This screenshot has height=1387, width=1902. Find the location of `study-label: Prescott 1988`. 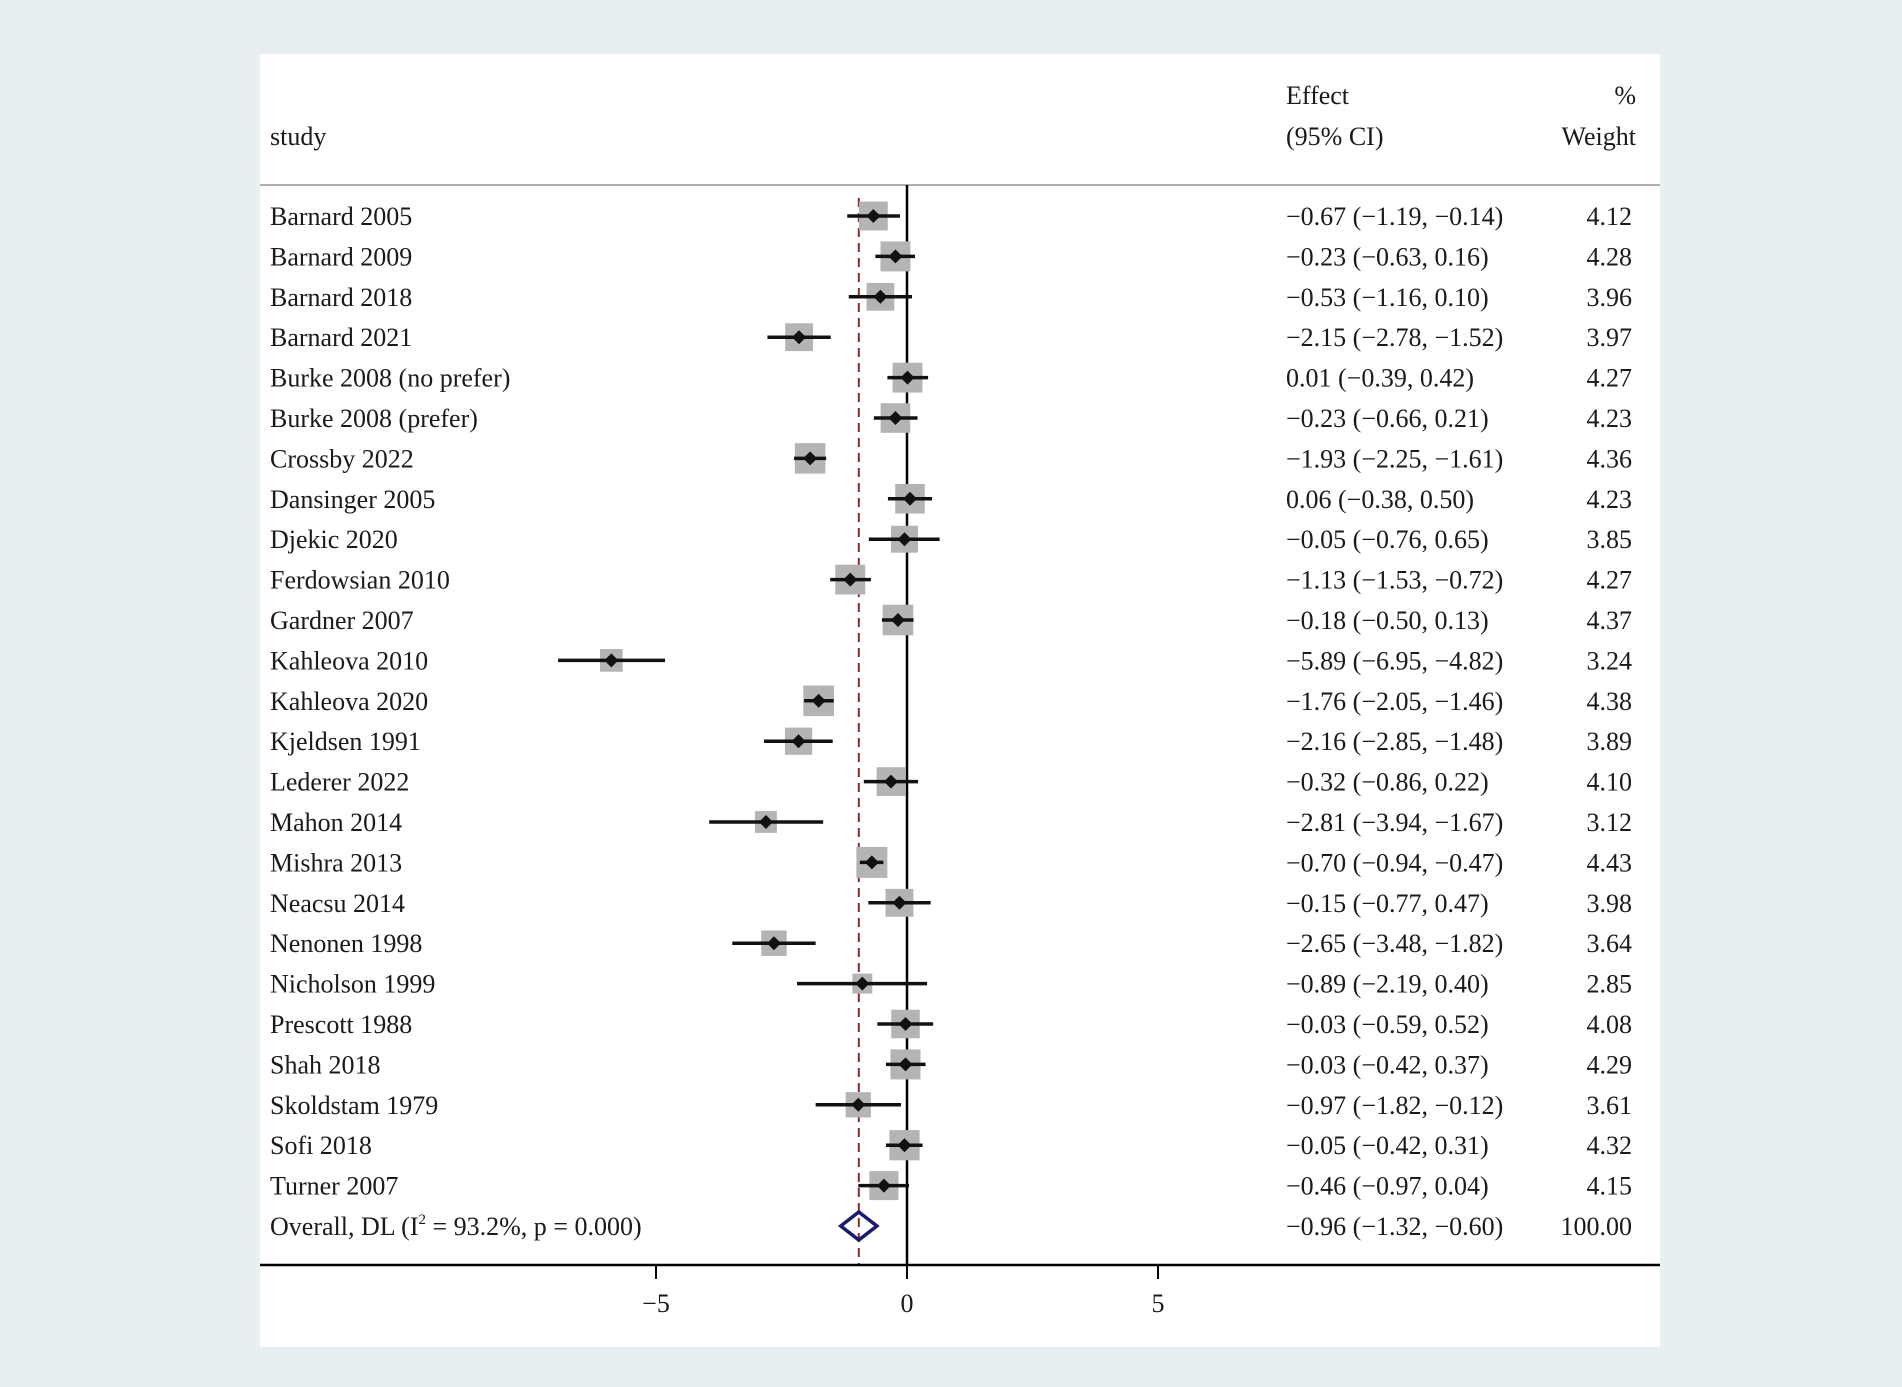

study-label: Prescott 1988 is located at coordinates (341, 1024).